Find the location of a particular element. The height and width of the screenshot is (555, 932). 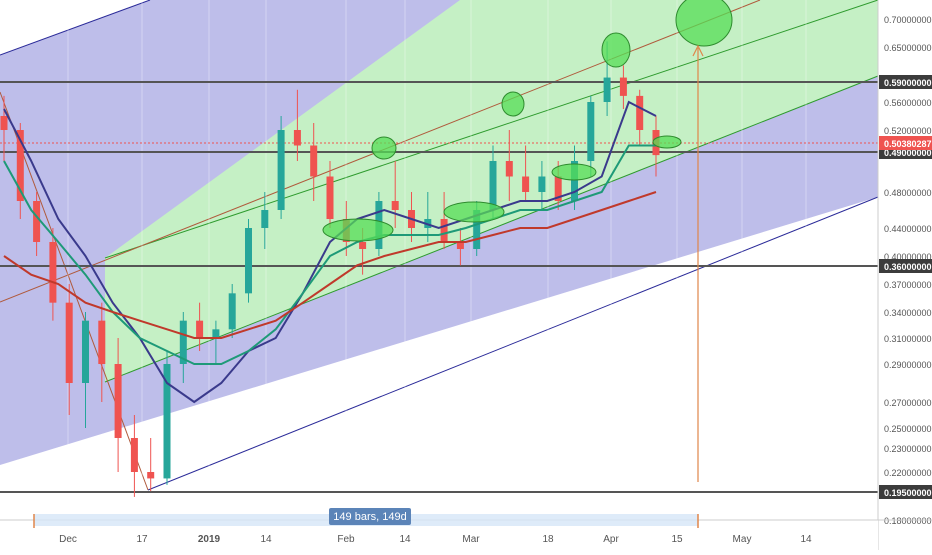

time-tick-label: Mar is located at coordinates (471, 539).